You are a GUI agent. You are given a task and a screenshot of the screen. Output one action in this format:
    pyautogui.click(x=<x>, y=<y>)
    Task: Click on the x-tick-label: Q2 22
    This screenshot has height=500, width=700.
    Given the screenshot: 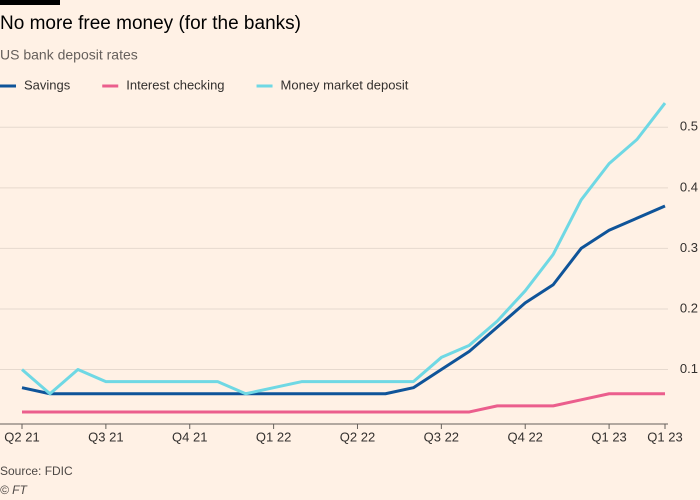 What is the action you would take?
    pyautogui.click(x=357, y=436)
    